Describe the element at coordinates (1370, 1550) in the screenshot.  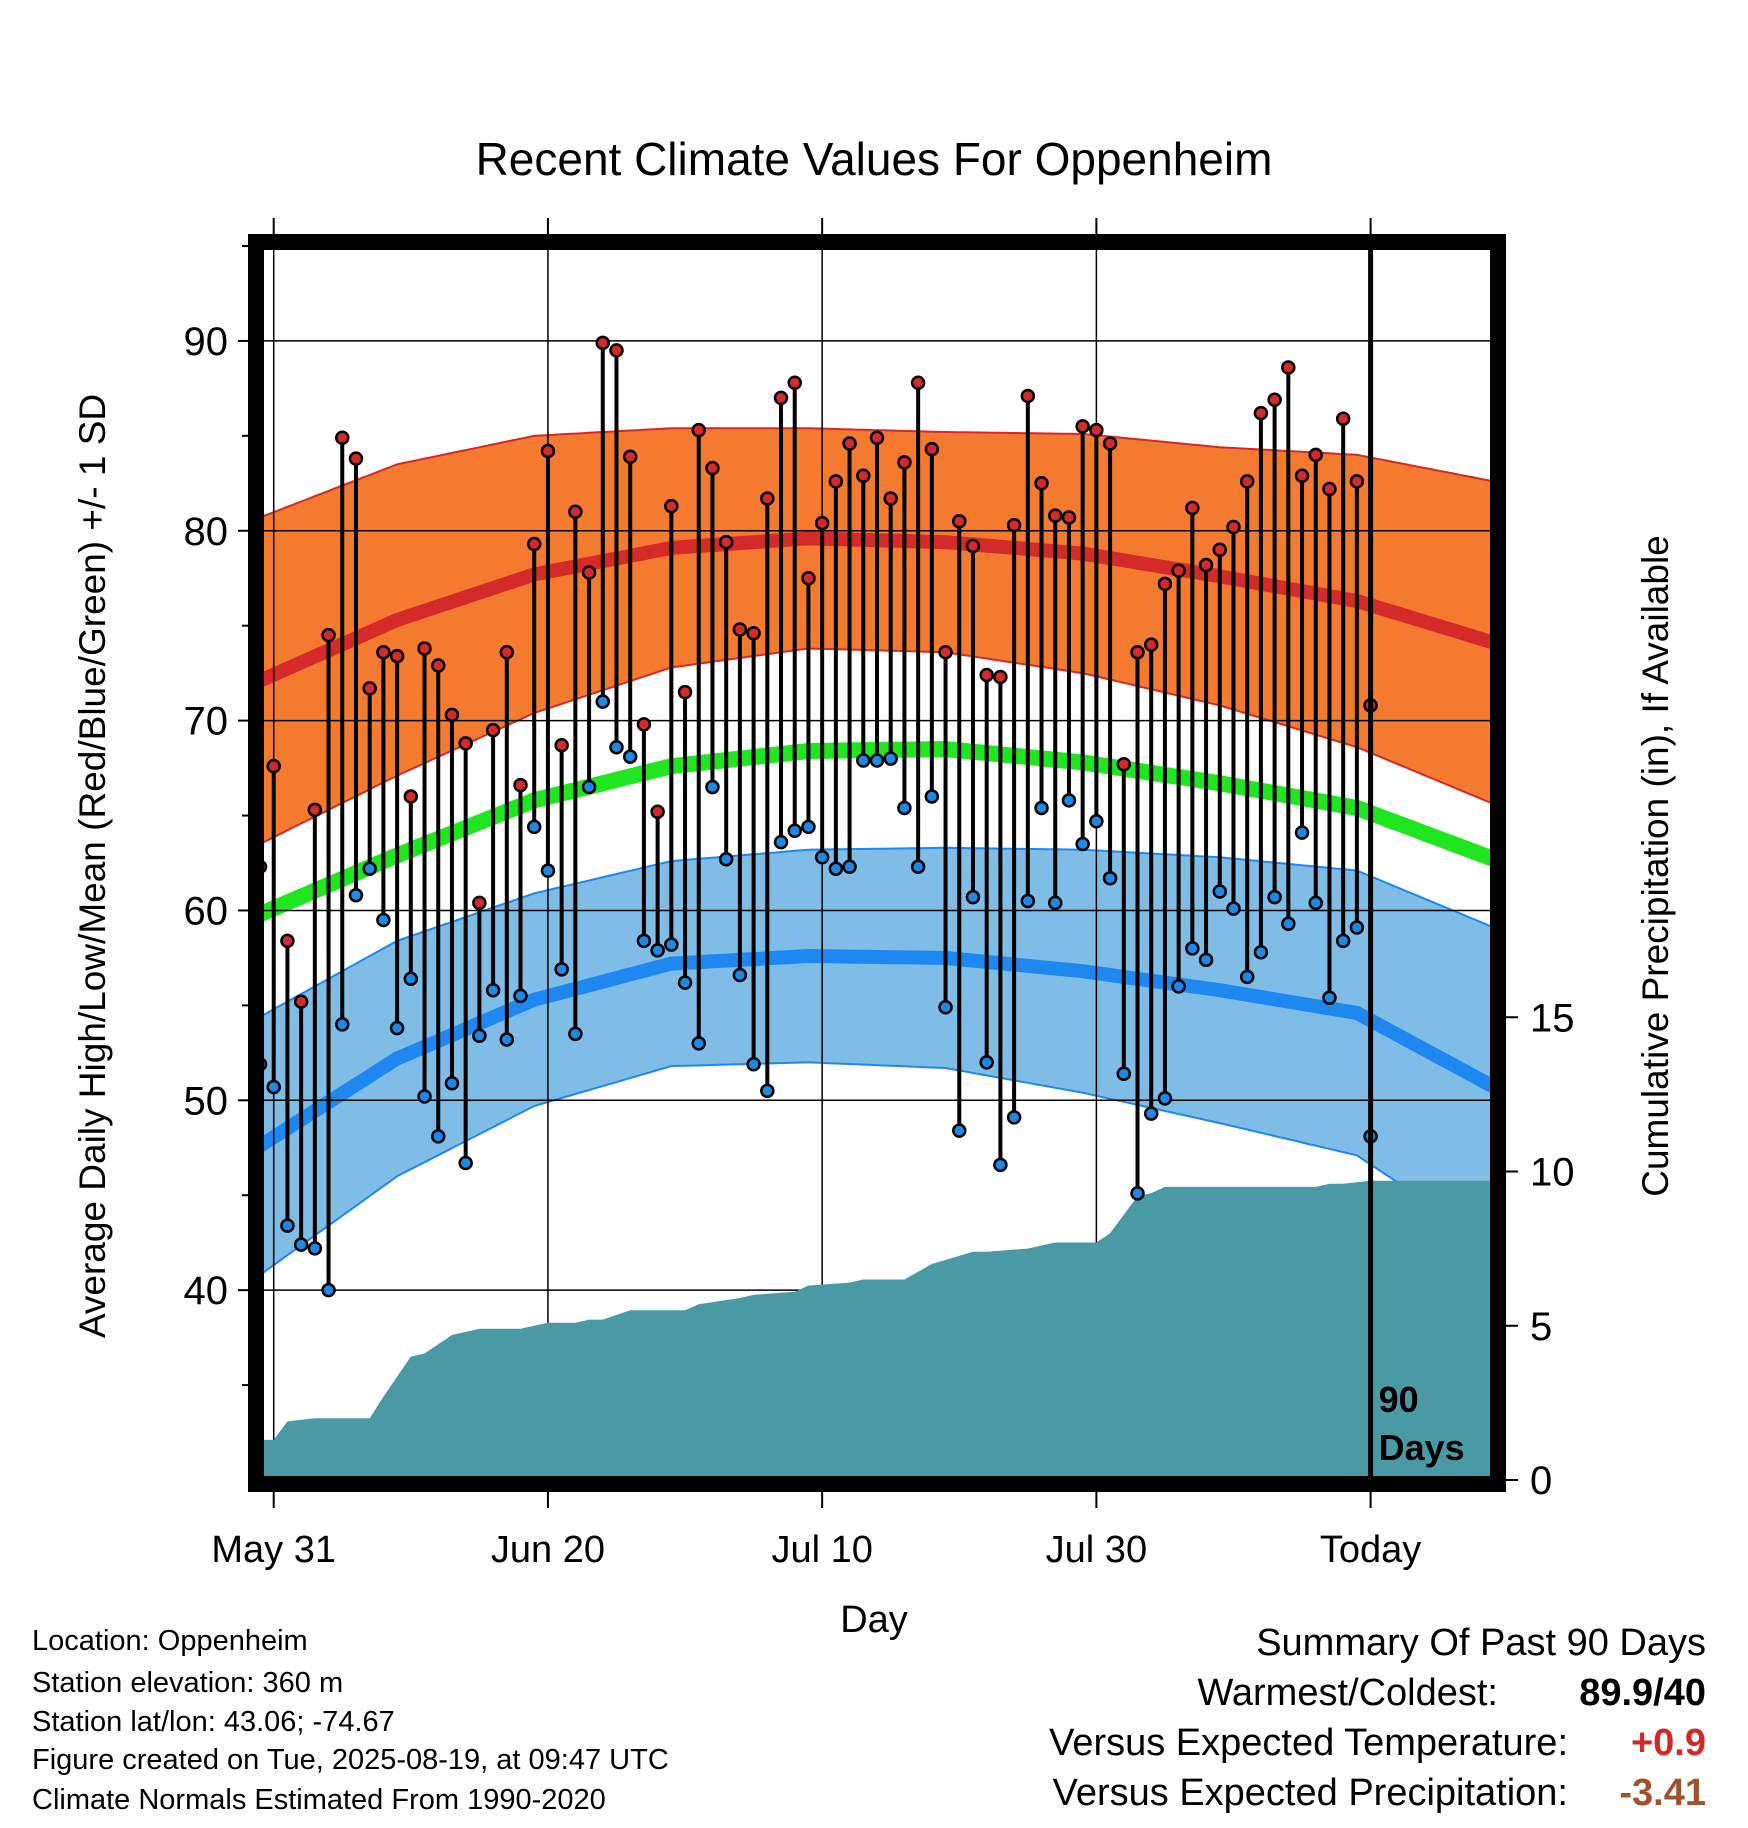
I see `x-tick-label: Today` at that location.